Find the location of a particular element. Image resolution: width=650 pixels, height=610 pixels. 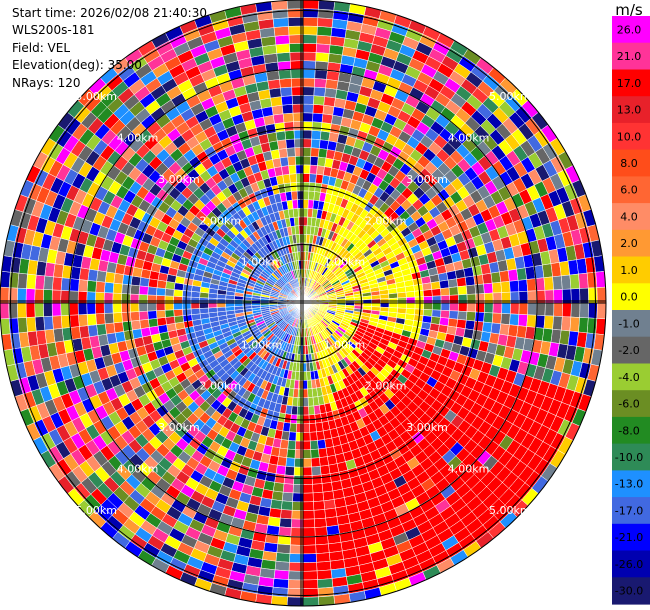

colorbar-tick-label: 21.0 is located at coordinates (629, 56).